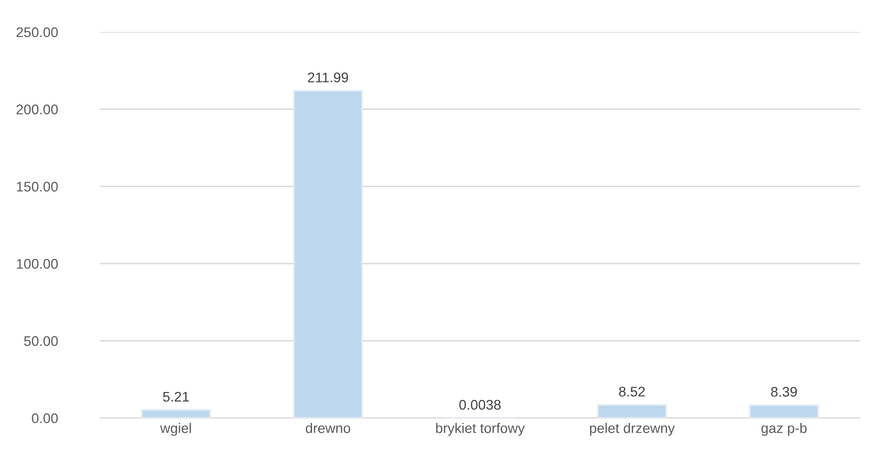 Image resolution: width=877 pixels, height=450 pixels. I want to click on data-label: 8.39, so click(784, 391).